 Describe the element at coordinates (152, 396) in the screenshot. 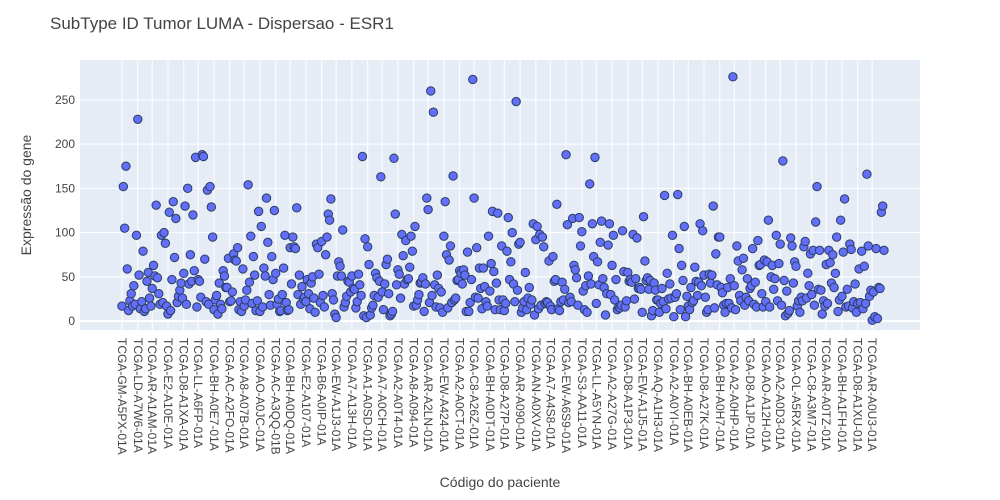

I see `x-tick-label: TCGA-AR-A1AM-01A` at that location.